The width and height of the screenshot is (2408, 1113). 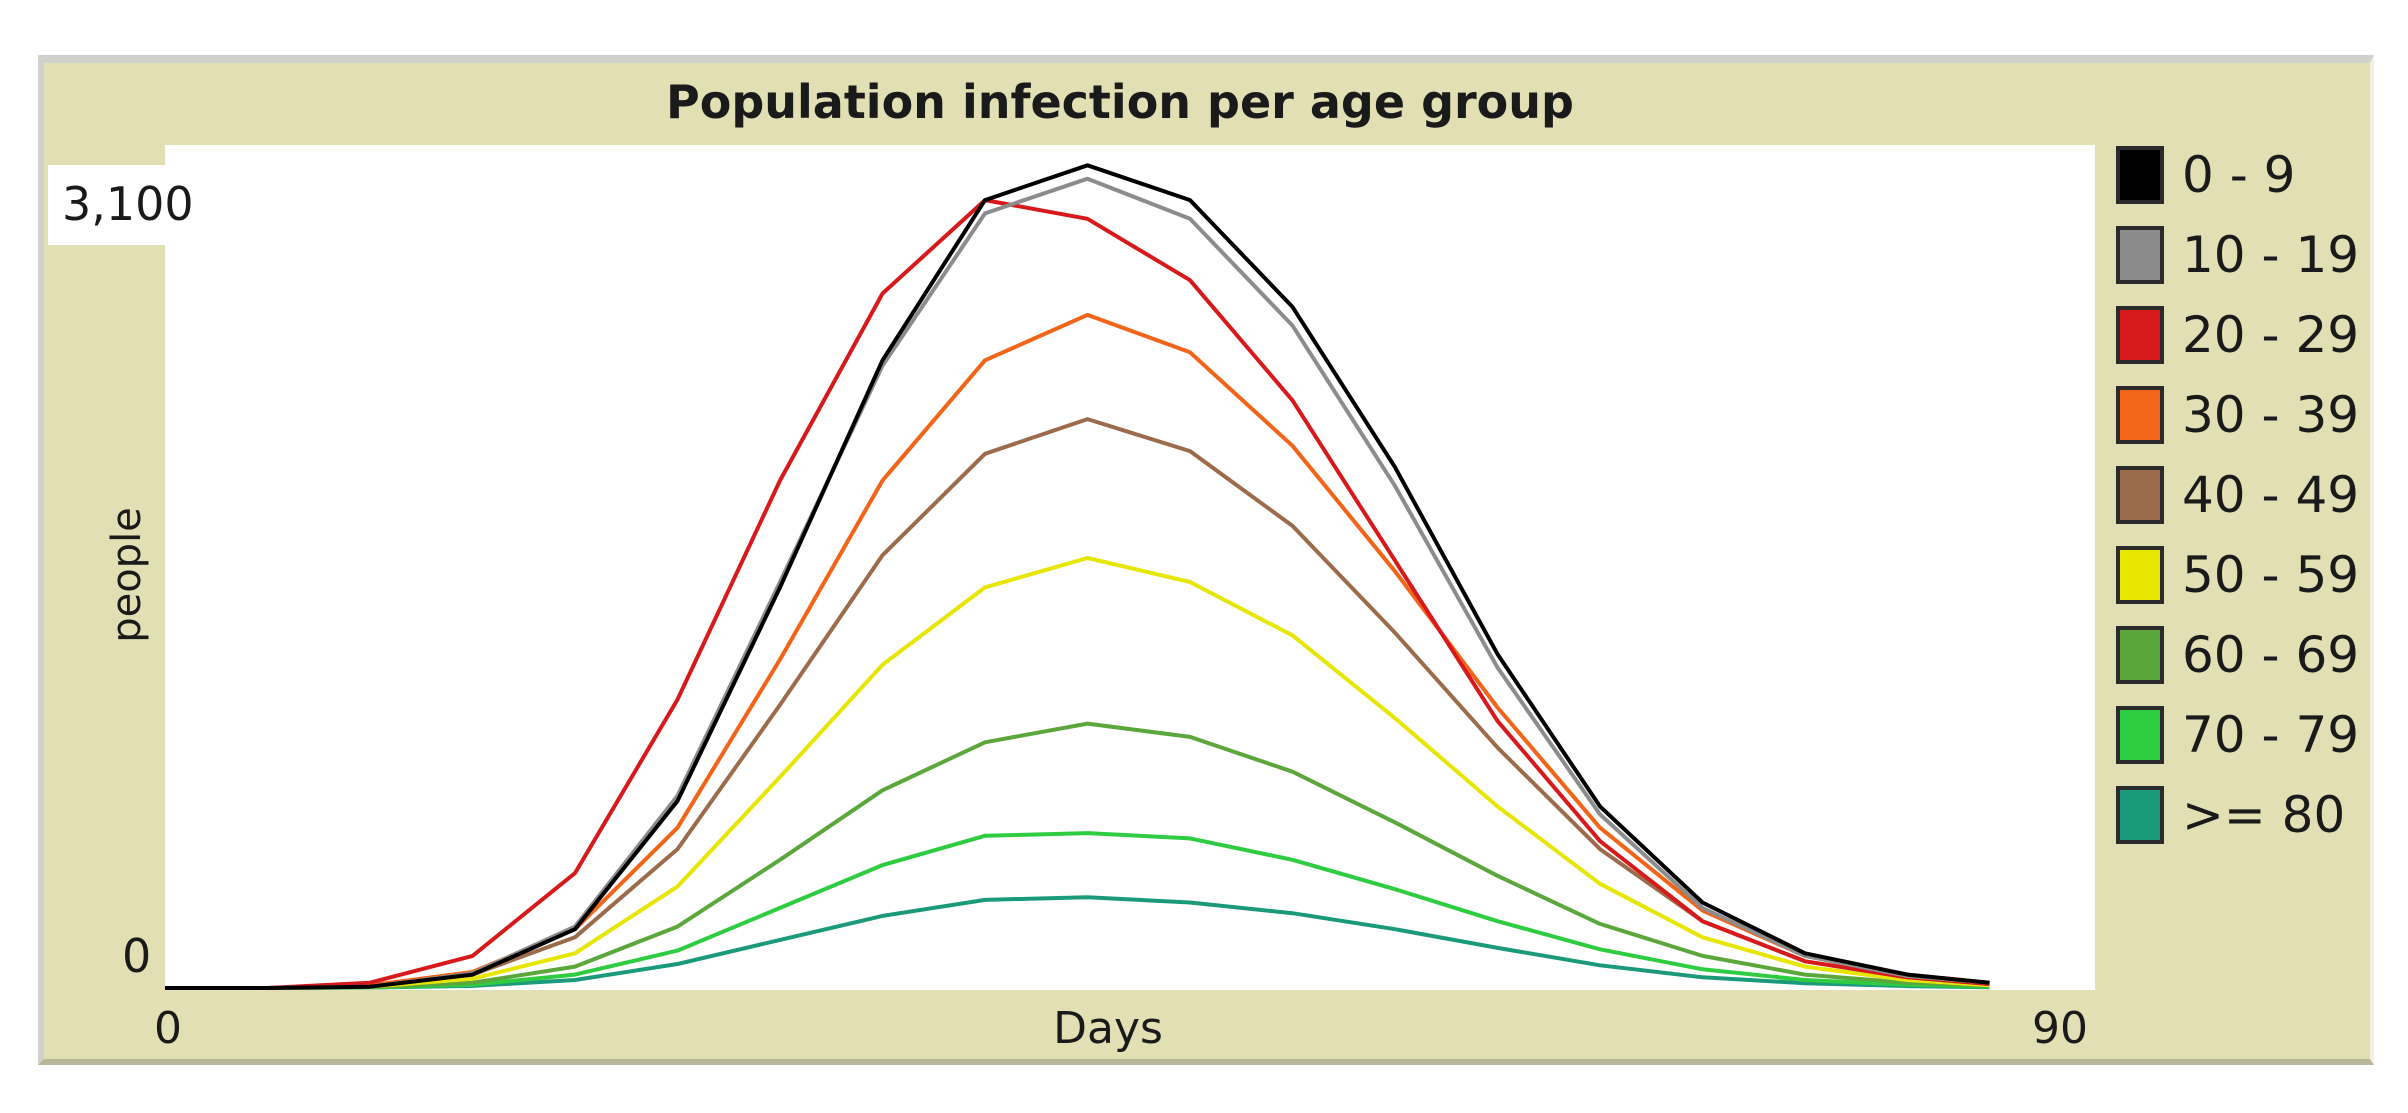 I want to click on chart-title: Population infection per age group, so click(x=1120, y=102).